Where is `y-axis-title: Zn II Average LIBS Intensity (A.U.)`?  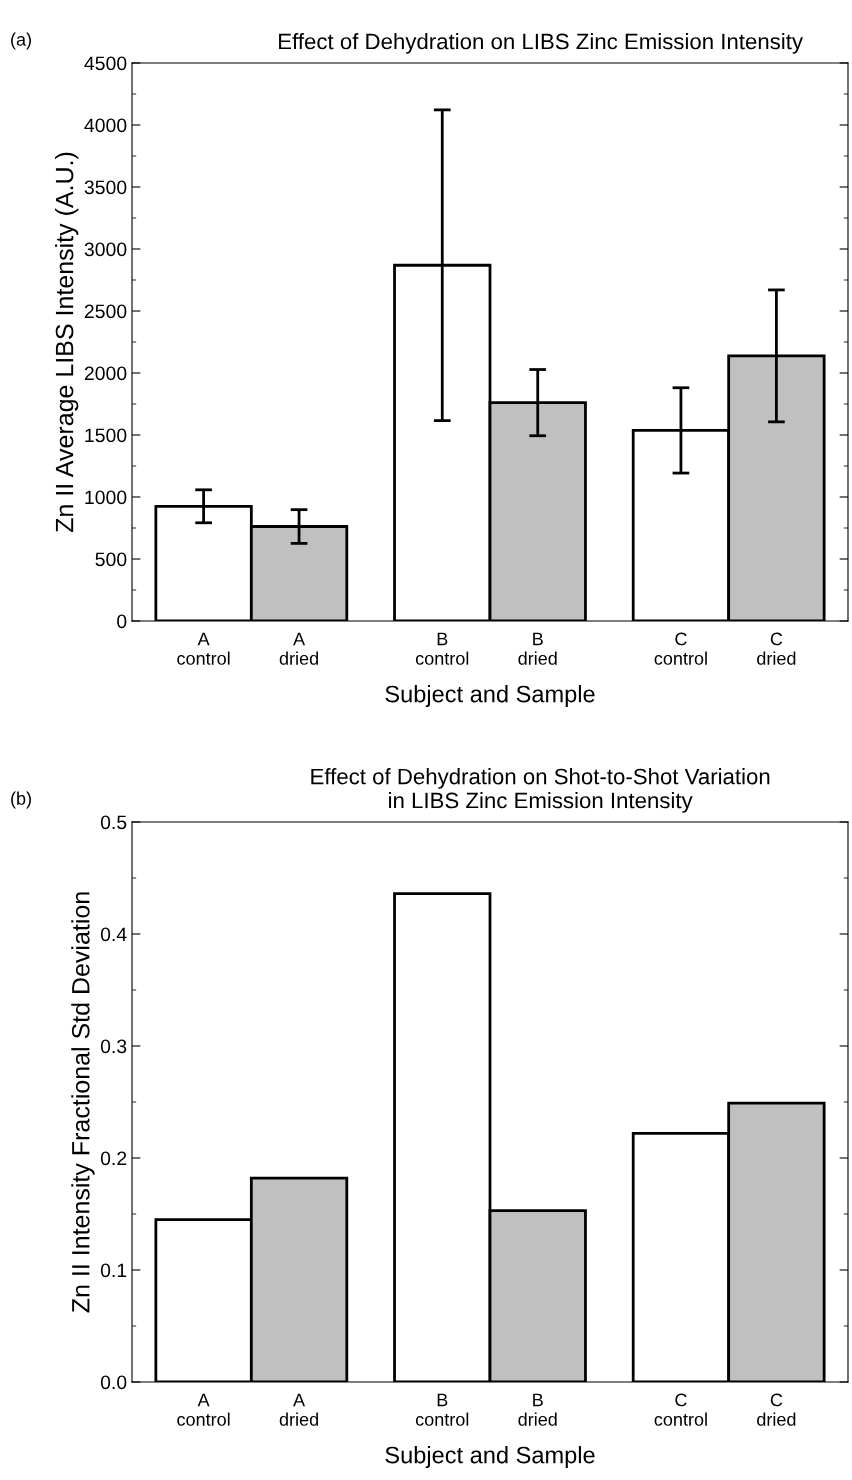 y-axis-title: Zn II Average LIBS Intensity (A.U.) is located at coordinates (67, 342).